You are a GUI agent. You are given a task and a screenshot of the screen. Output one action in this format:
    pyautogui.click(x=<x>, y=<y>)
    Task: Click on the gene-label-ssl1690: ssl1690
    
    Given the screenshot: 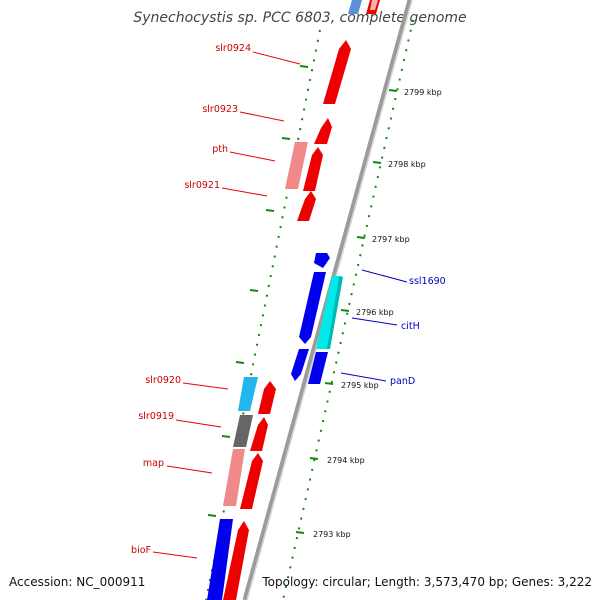 What is the action you would take?
    pyautogui.click(x=427, y=281)
    